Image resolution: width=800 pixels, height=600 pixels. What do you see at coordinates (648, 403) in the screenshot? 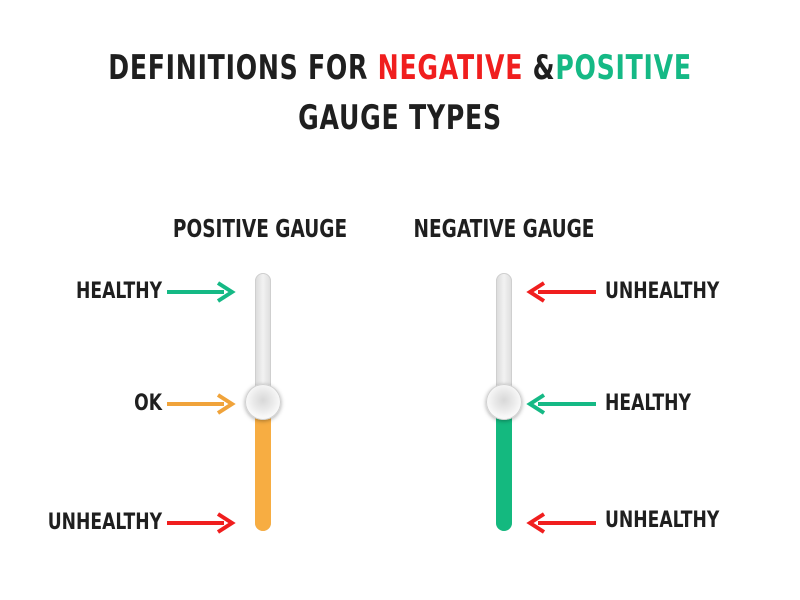
I see `negative-healthy-label: Healthy` at bounding box center [648, 403].